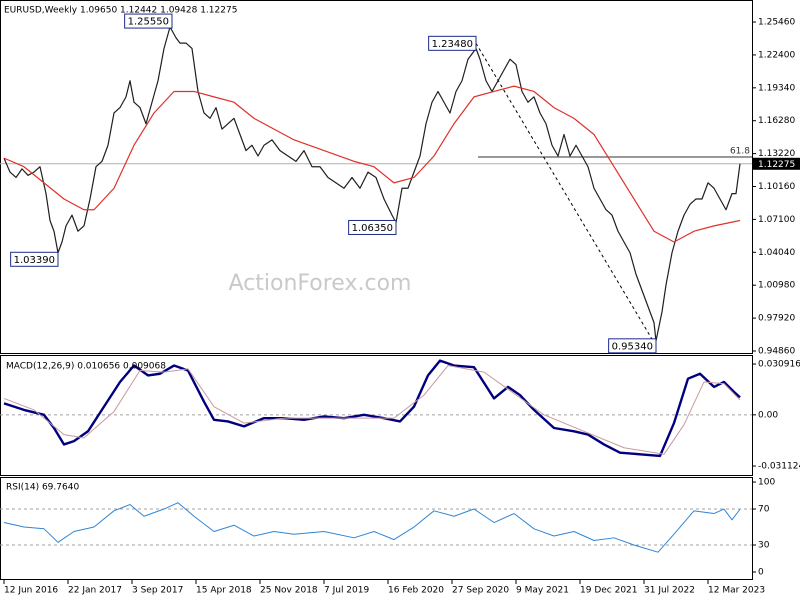 This screenshot has height=600, width=800. I want to click on y-tick-label: 1.16280, so click(776, 121).